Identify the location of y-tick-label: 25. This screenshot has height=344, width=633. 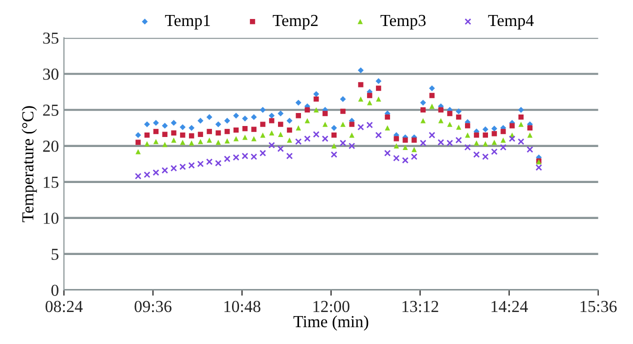
(50, 110).